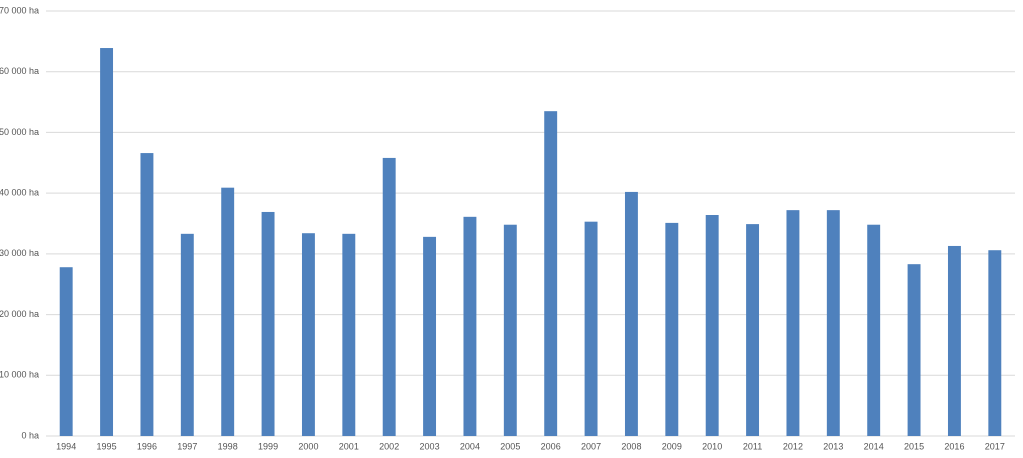 Image resolution: width=1023 pixels, height=458 pixels. Describe the element at coordinates (66, 446) in the screenshot. I see `x-tick-label: 1994` at that location.